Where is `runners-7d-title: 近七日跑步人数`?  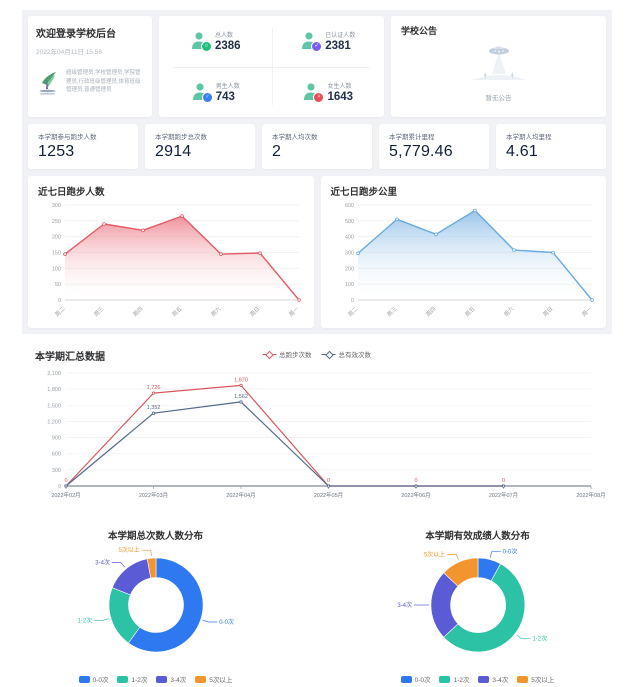
runners-7d-title: 近七日跑步人数 is located at coordinates (71, 192).